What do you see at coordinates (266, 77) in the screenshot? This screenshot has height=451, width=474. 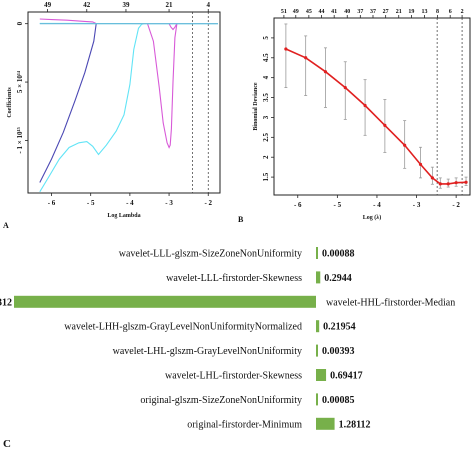 I see `y-tick-label: 4` at bounding box center [266, 77].